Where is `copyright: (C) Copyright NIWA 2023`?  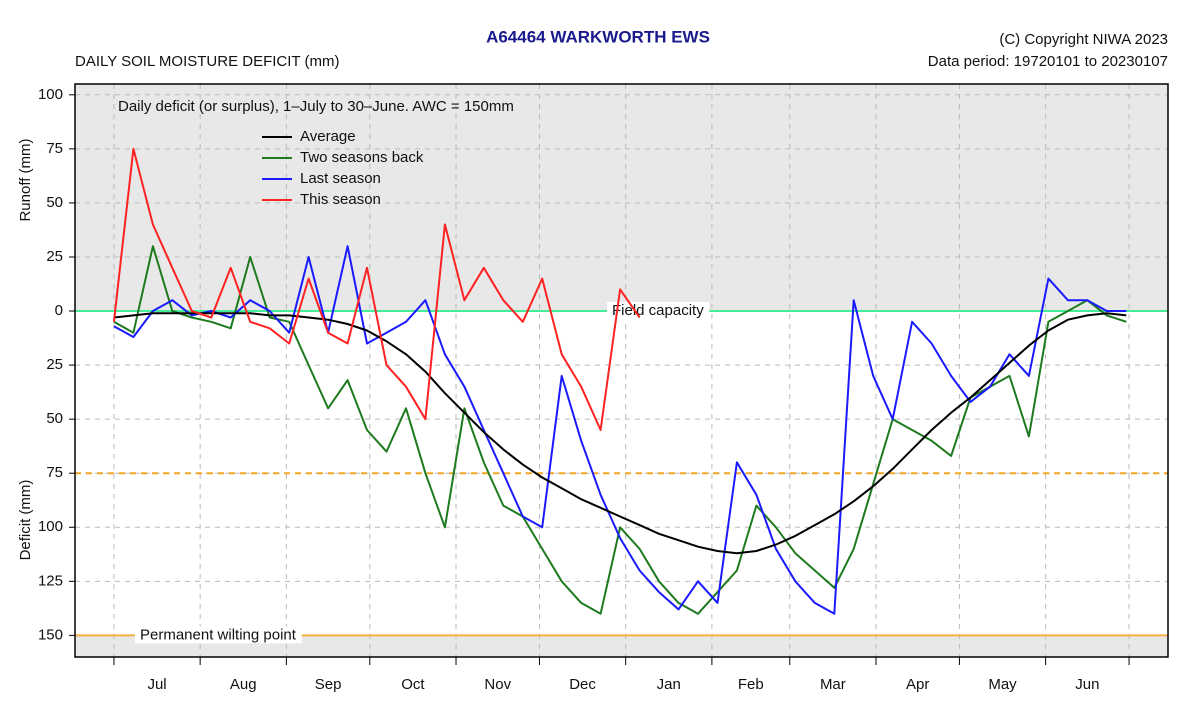
copyright: (C) Copyright NIWA 2023 is located at coordinates (1083, 39).